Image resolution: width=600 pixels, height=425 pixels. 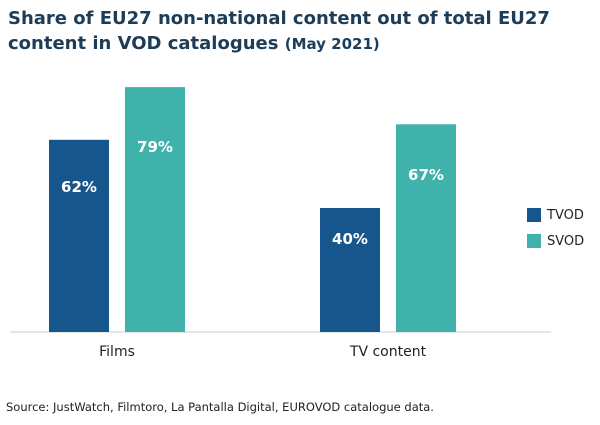 What do you see at coordinates (534, 215) in the screenshot?
I see `legend-swatch-tvod` at bounding box center [534, 215].